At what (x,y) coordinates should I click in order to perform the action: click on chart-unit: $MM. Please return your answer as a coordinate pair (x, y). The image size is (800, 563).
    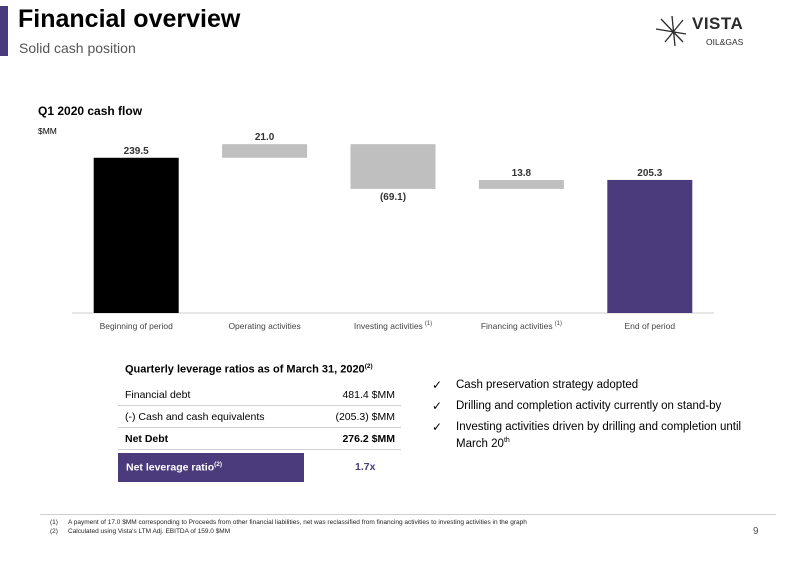
    Looking at the image, I should click on (47, 131).